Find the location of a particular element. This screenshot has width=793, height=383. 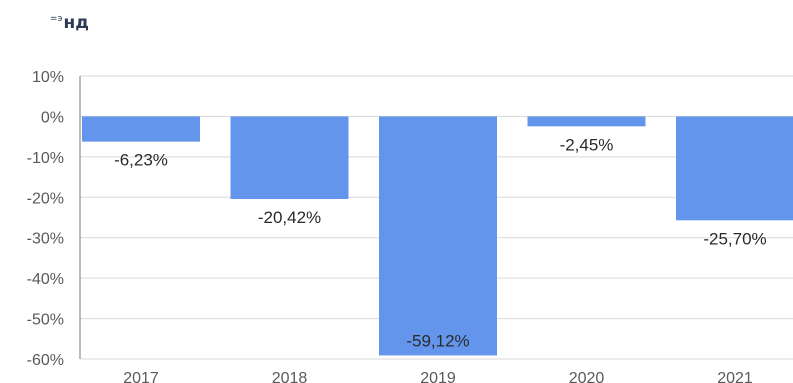

x-tick-label: 2017 is located at coordinates (141, 376).